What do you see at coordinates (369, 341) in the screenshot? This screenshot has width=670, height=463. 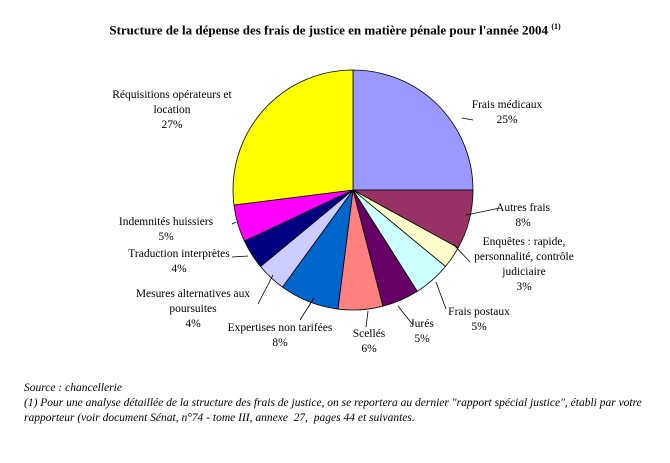 I see `slice-label: Scellés 6%` at bounding box center [369, 341].